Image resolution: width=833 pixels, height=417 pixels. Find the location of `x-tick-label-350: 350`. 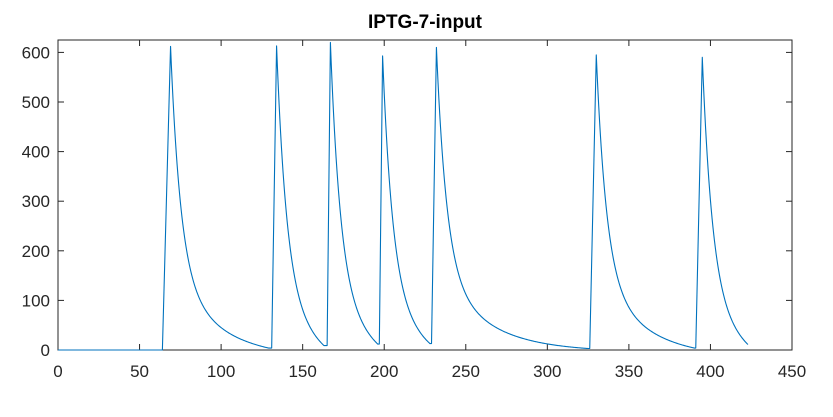

x-tick-label-350: 350 is located at coordinates (629, 371).